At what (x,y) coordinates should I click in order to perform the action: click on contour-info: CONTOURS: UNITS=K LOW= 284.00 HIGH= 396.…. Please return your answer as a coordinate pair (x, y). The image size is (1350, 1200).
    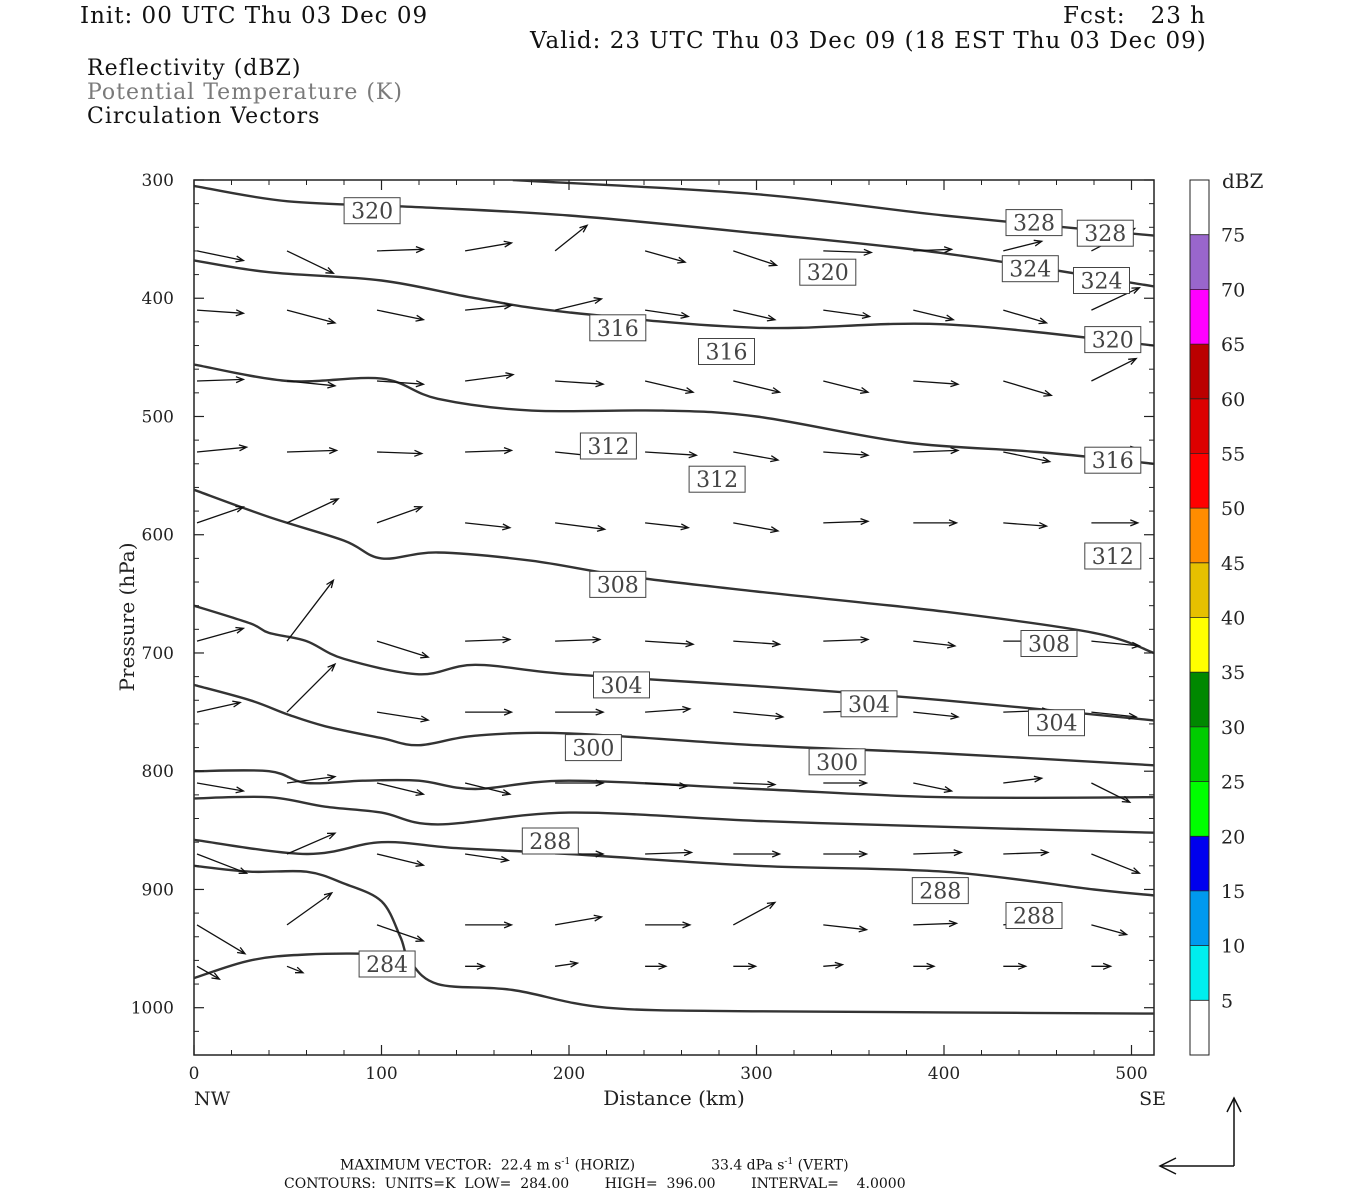
    Looking at the image, I should click on (595, 1184).